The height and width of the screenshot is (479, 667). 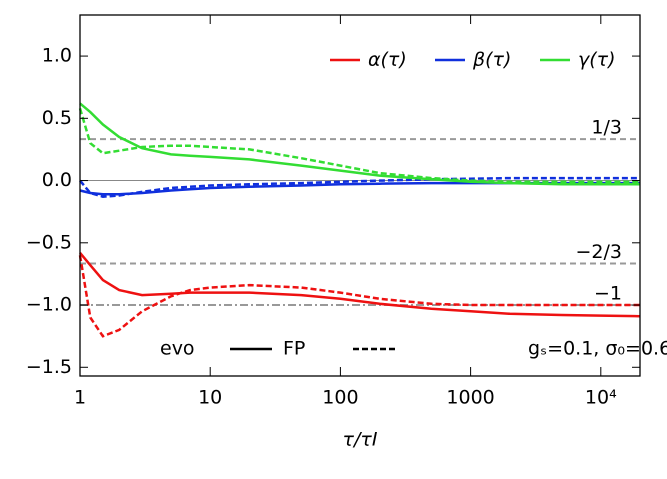 I want to click on x-axis-label: τ/τI, so click(x=360, y=440).